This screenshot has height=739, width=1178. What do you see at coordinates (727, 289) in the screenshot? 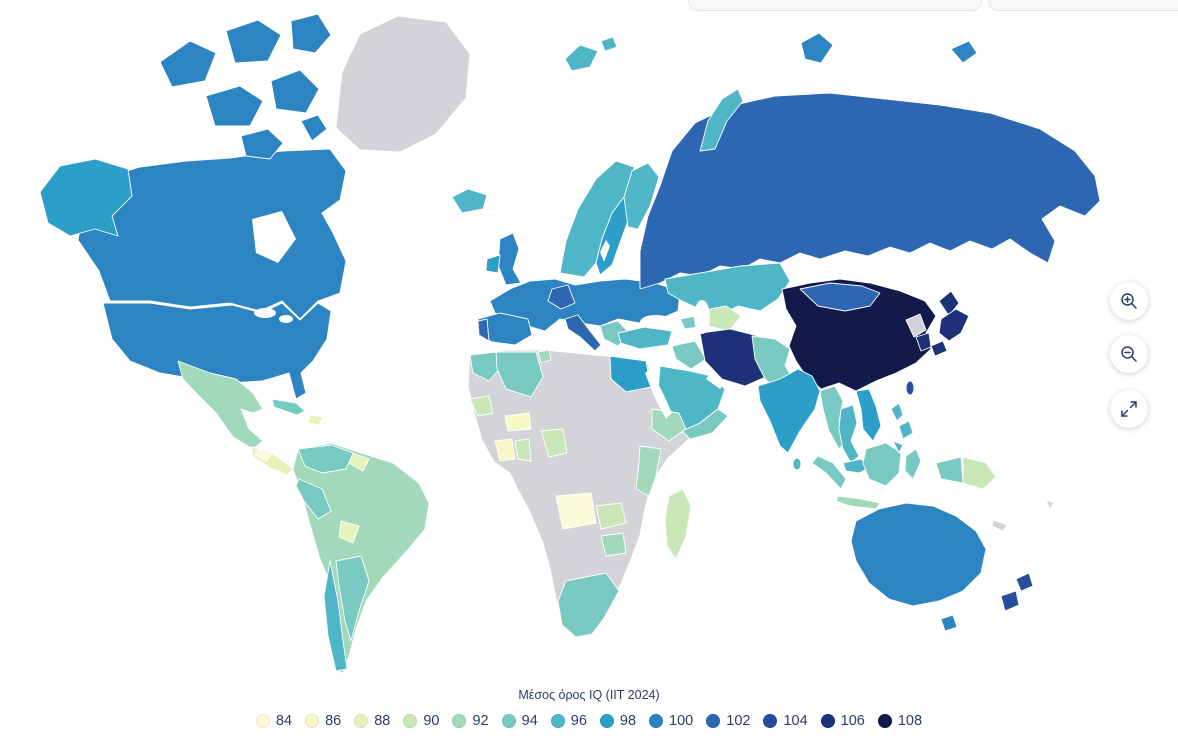
I see `region-central-asia` at bounding box center [727, 289].